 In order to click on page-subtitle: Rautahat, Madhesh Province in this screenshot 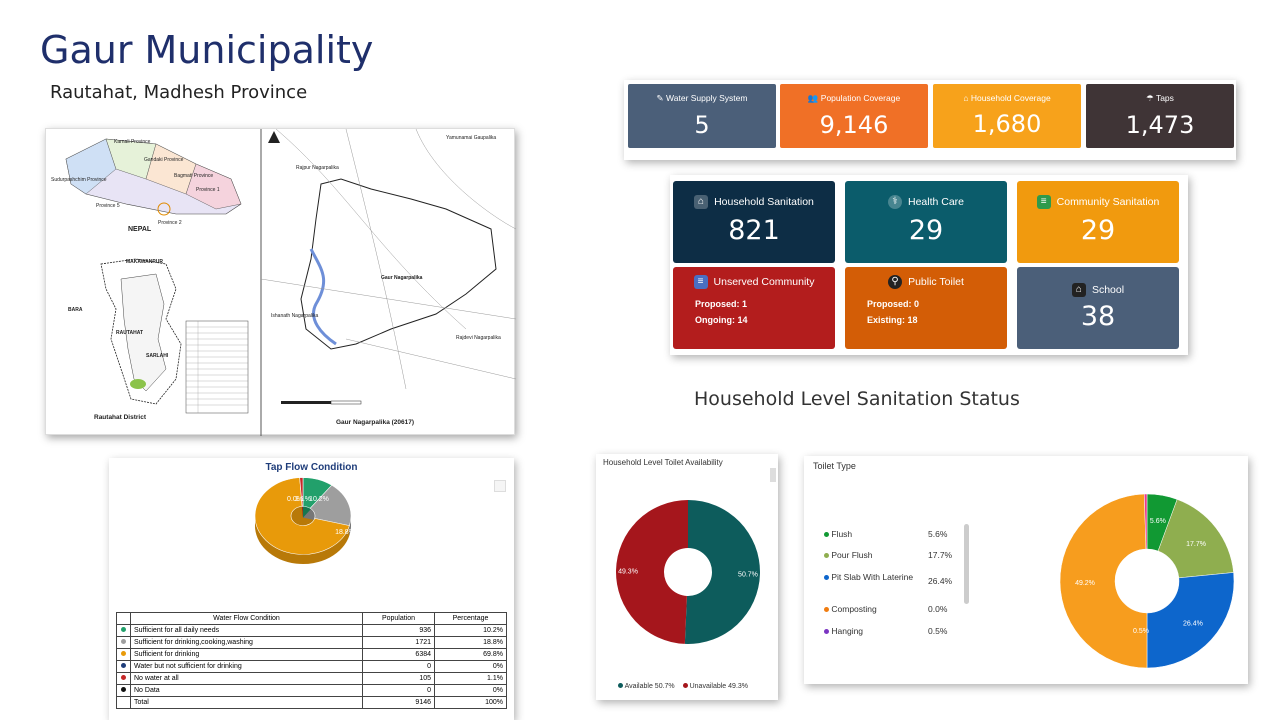, I will do `click(179, 92)`.